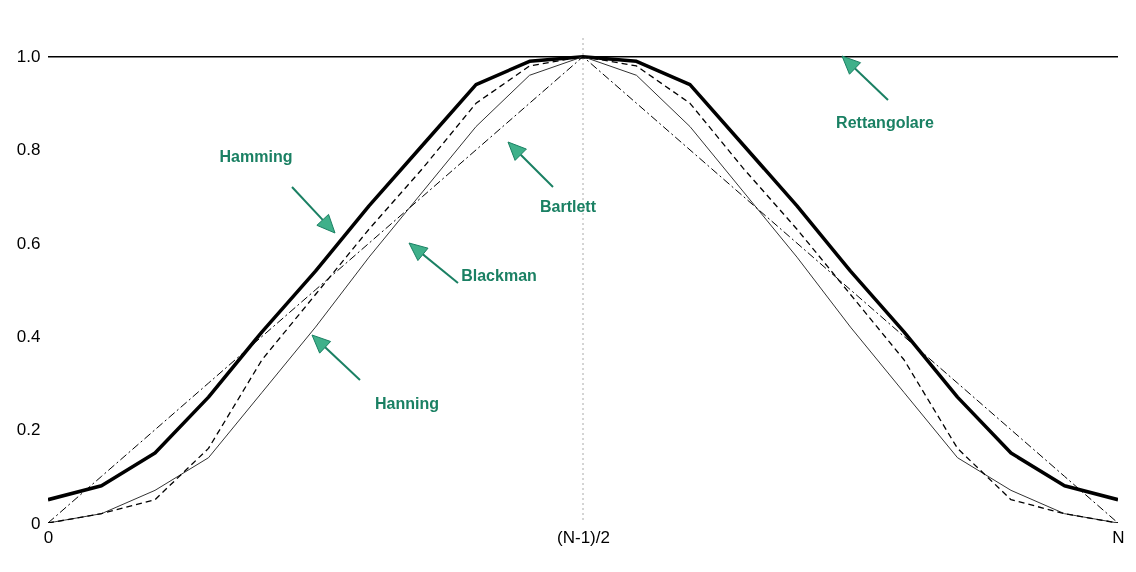 This screenshot has height=572, width=1136. What do you see at coordinates (1118, 537) in the screenshot?
I see `x-tick-label: N` at bounding box center [1118, 537].